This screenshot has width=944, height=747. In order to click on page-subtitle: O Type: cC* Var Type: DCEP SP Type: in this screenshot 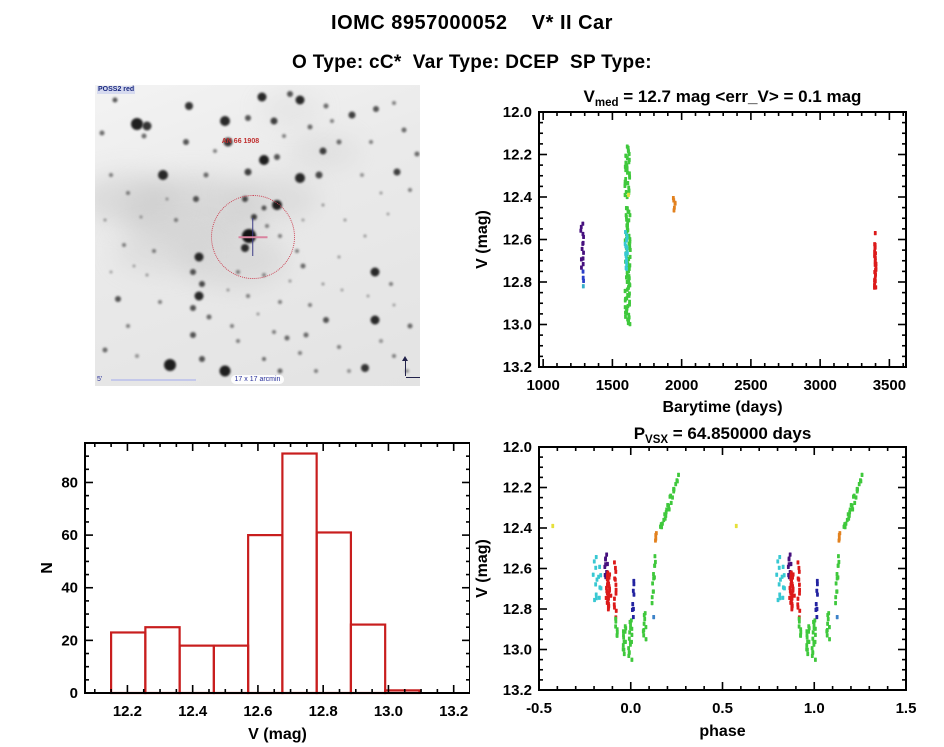, I will do `click(472, 62)`.